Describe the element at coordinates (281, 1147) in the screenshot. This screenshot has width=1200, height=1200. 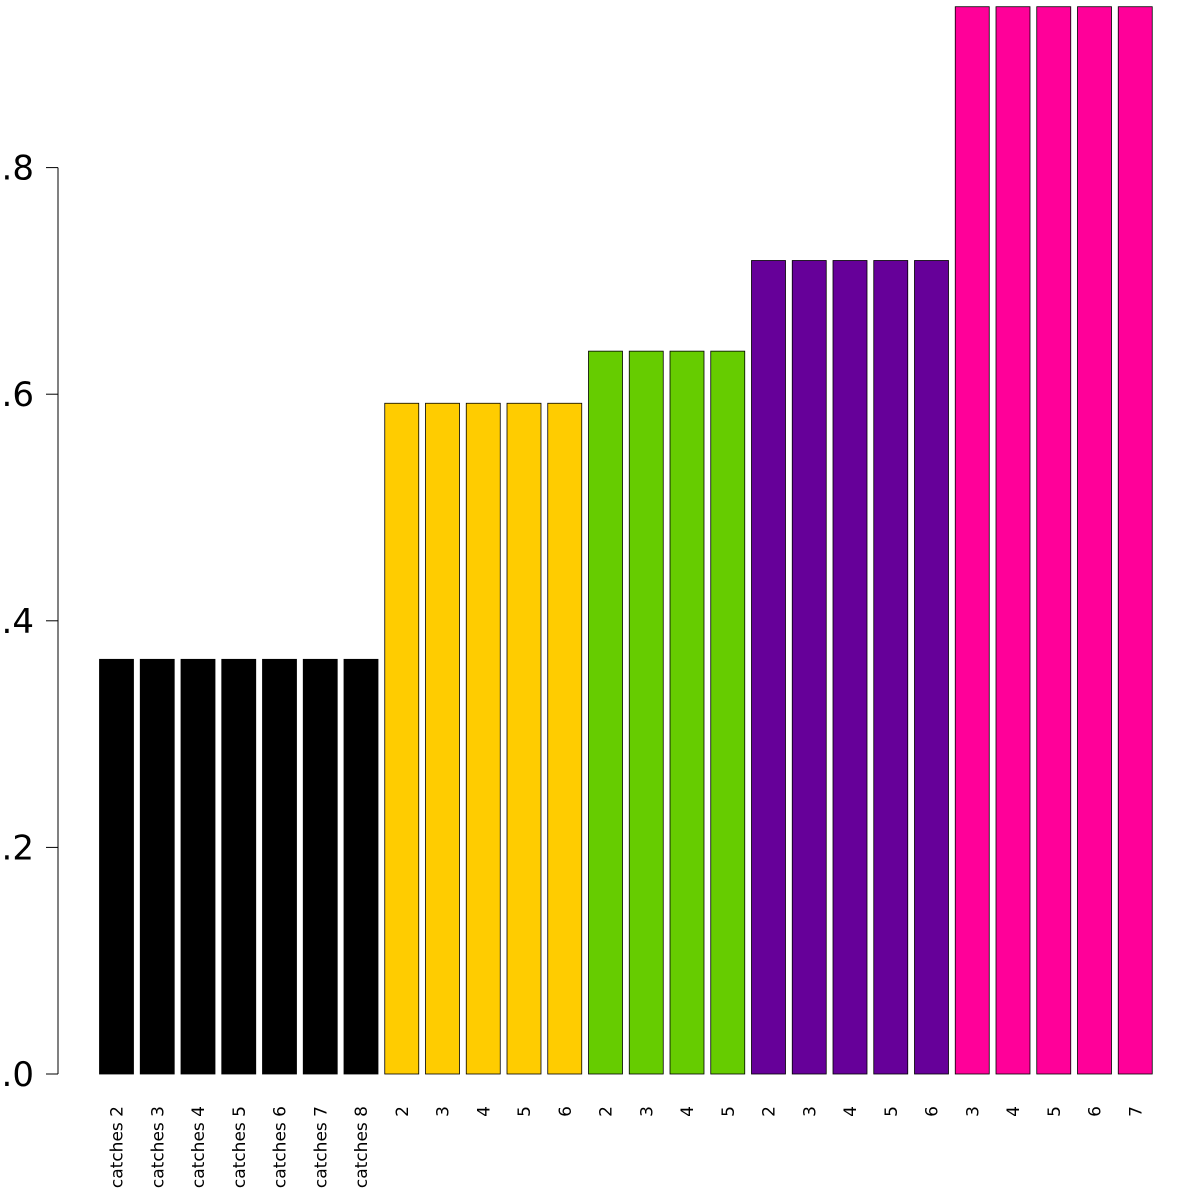
I see `x-tick-label: catches 6` at that location.